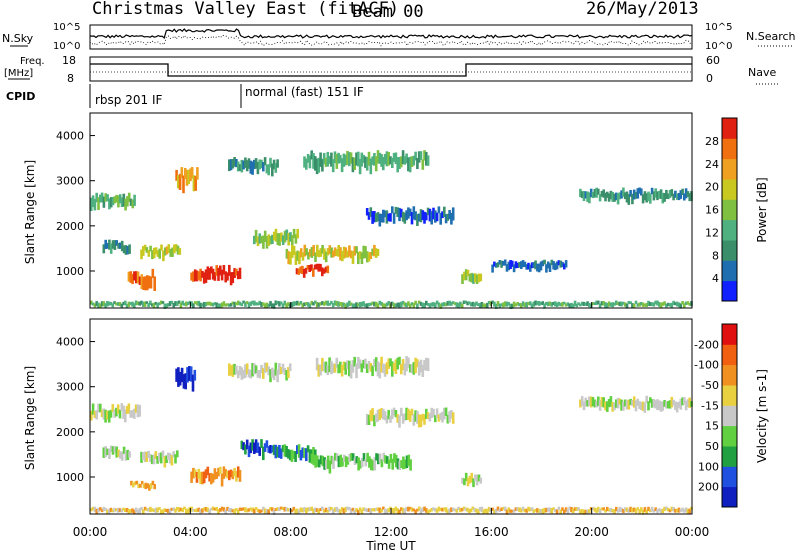 This screenshot has height=558, width=800. I want to click on colorbar-tick-label: 200, so click(708, 487).